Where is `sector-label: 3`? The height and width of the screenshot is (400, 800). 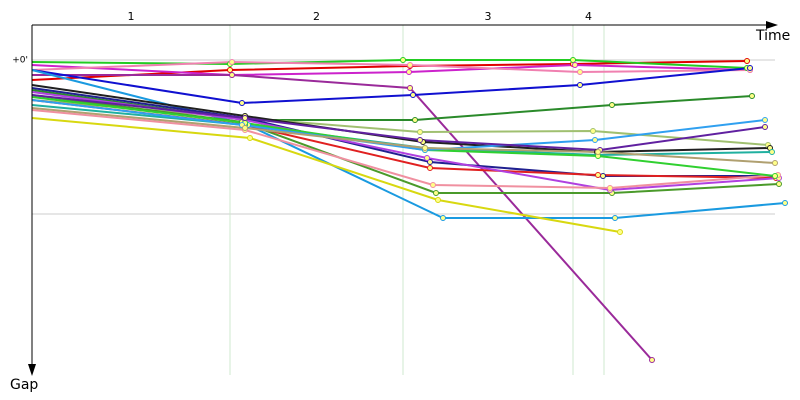
sector-label: 3 is located at coordinates (488, 16).